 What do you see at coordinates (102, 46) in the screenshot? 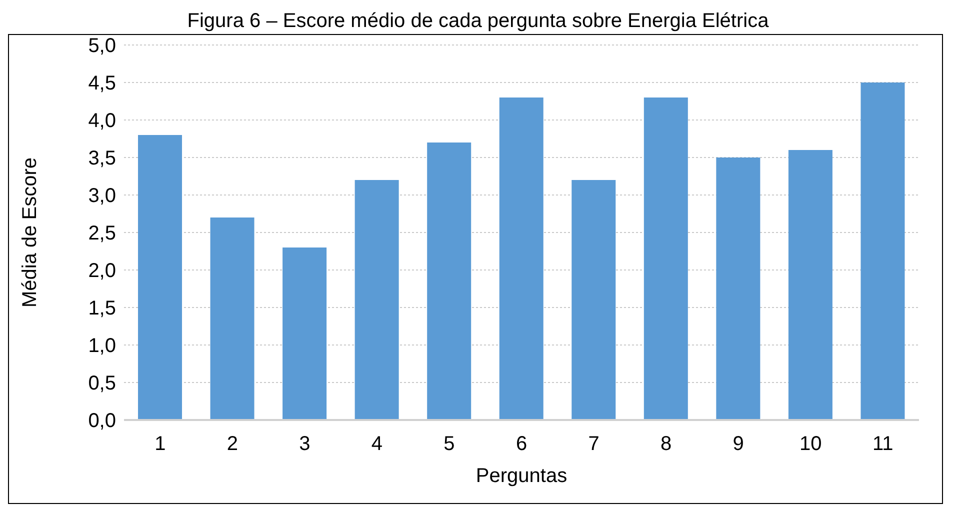
I see `y-tick-label: 5,0` at bounding box center [102, 46].